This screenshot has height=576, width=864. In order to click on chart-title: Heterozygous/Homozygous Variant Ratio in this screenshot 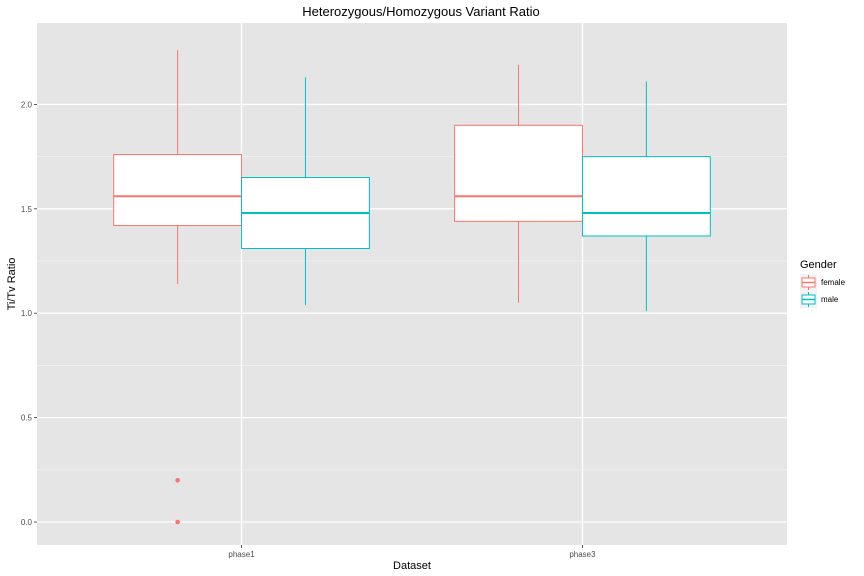, I will do `click(421, 11)`.